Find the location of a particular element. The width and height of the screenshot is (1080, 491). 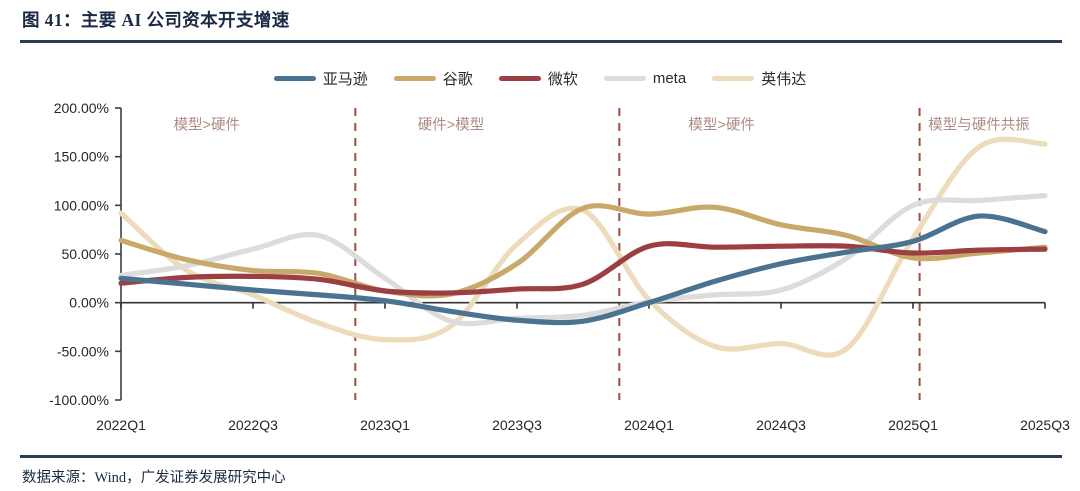

legend-item-1: 谷歌 is located at coordinates (433, 78).